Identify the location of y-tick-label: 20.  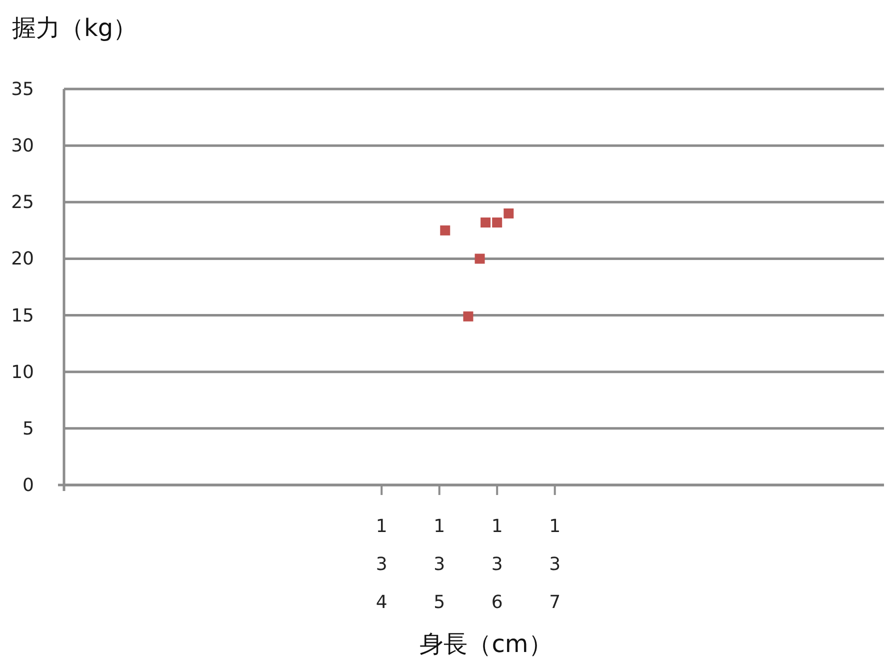
(22, 259).